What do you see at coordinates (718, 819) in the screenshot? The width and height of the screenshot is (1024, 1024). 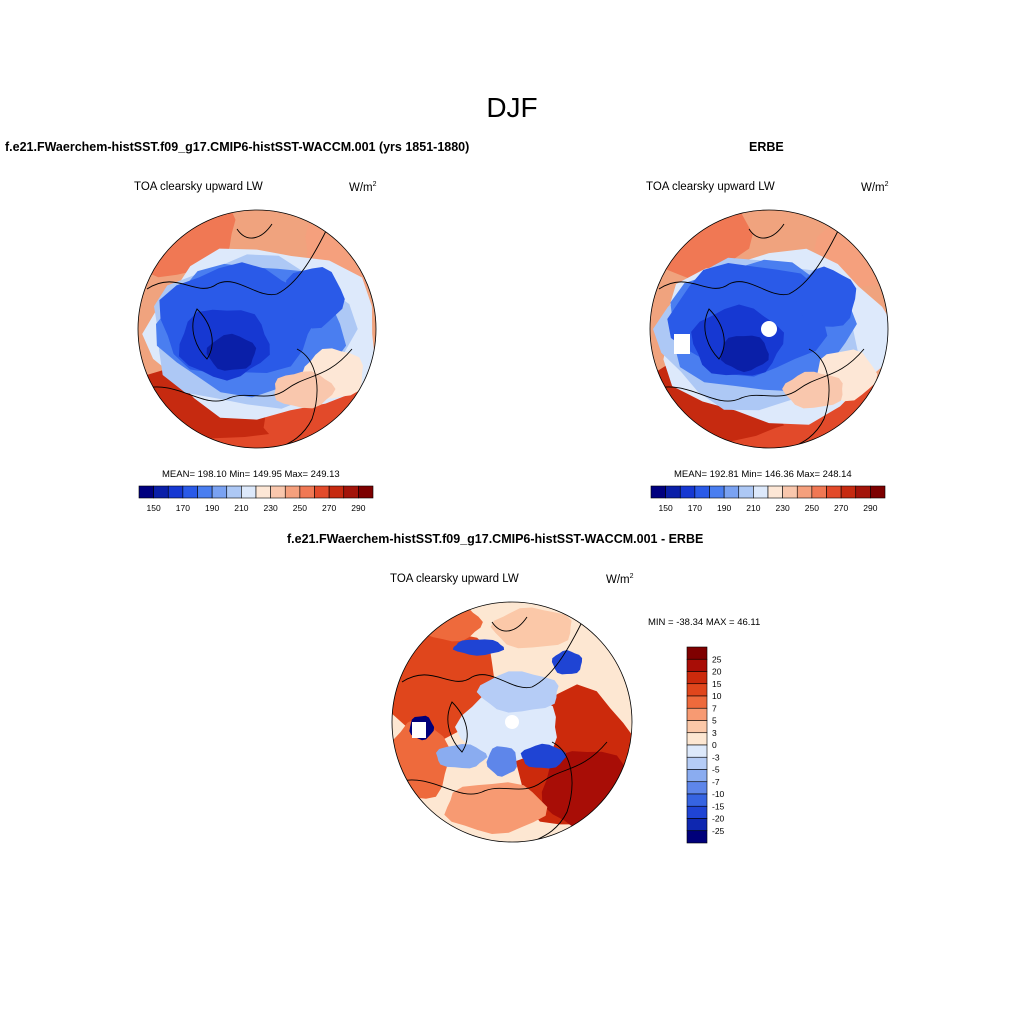 I see `diff-colorbar-tick-label: -20` at bounding box center [718, 819].